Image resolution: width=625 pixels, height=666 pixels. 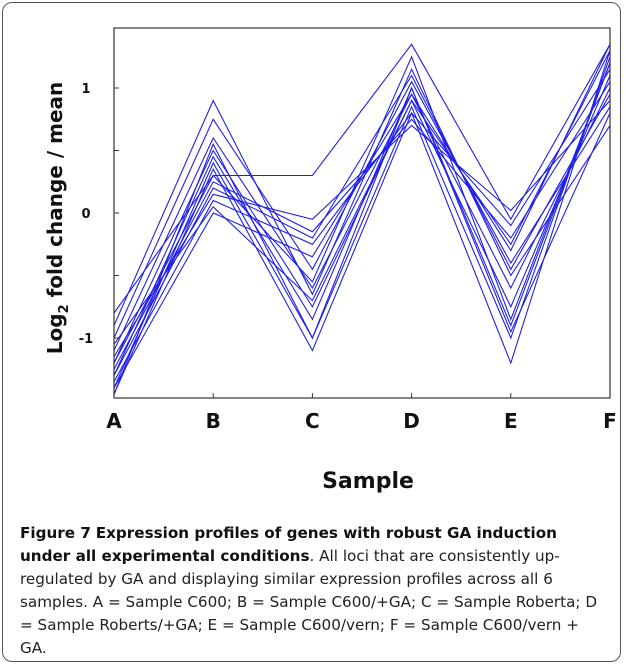 I want to click on y-axis-title: Log2 fold change / mean, so click(x=57, y=218).